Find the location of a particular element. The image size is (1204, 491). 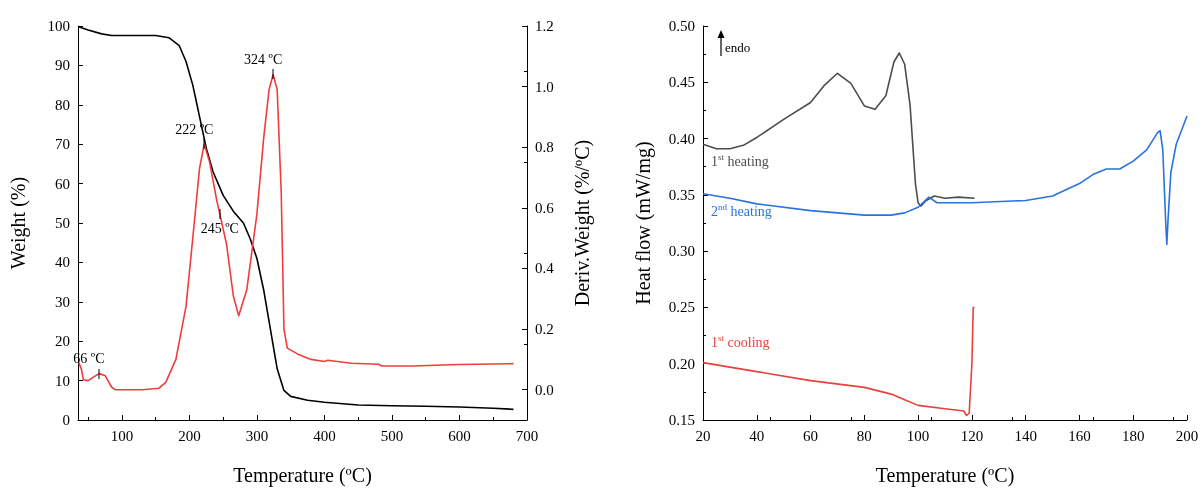

x-tick-label: 40 is located at coordinates (757, 435).